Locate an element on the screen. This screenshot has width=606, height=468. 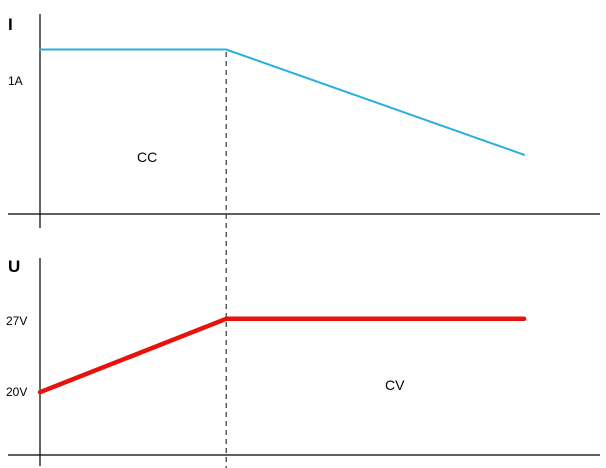
top-y-axis-title: I is located at coordinates (10, 24).